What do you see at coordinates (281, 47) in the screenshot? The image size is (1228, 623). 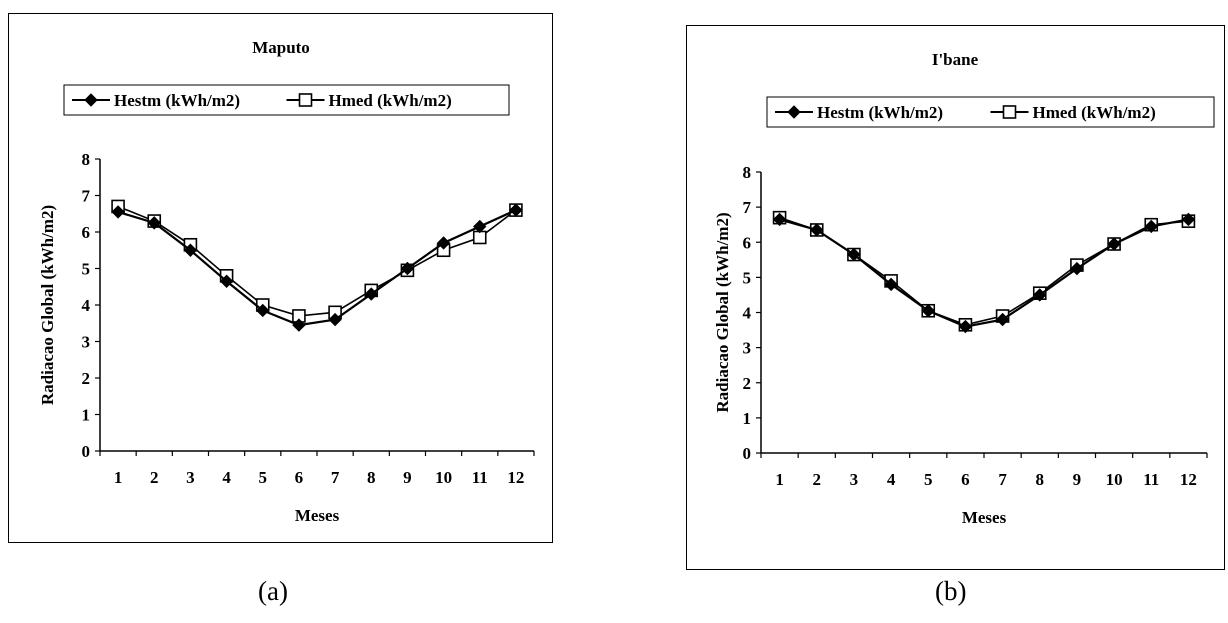 I see `chart-title: Maputo` at bounding box center [281, 47].